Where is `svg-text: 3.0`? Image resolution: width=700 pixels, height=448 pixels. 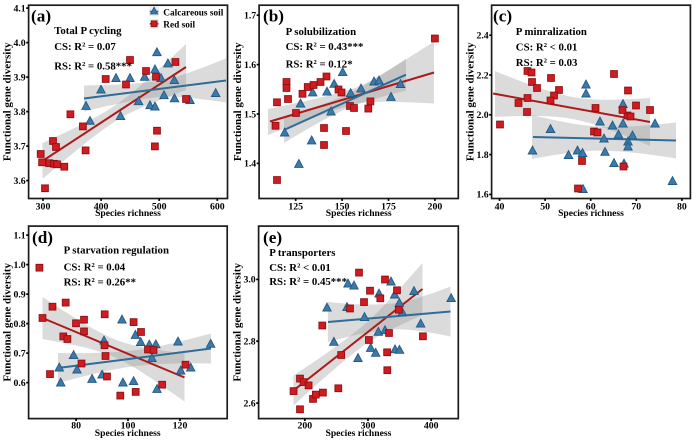
svg-text: 3.0 is located at coordinates (249, 280).